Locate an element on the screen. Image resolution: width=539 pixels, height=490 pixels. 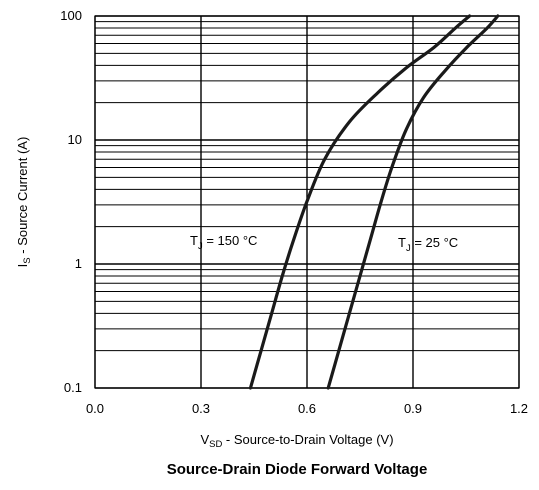
y-tick-label: 10 is located at coordinates (75, 139).